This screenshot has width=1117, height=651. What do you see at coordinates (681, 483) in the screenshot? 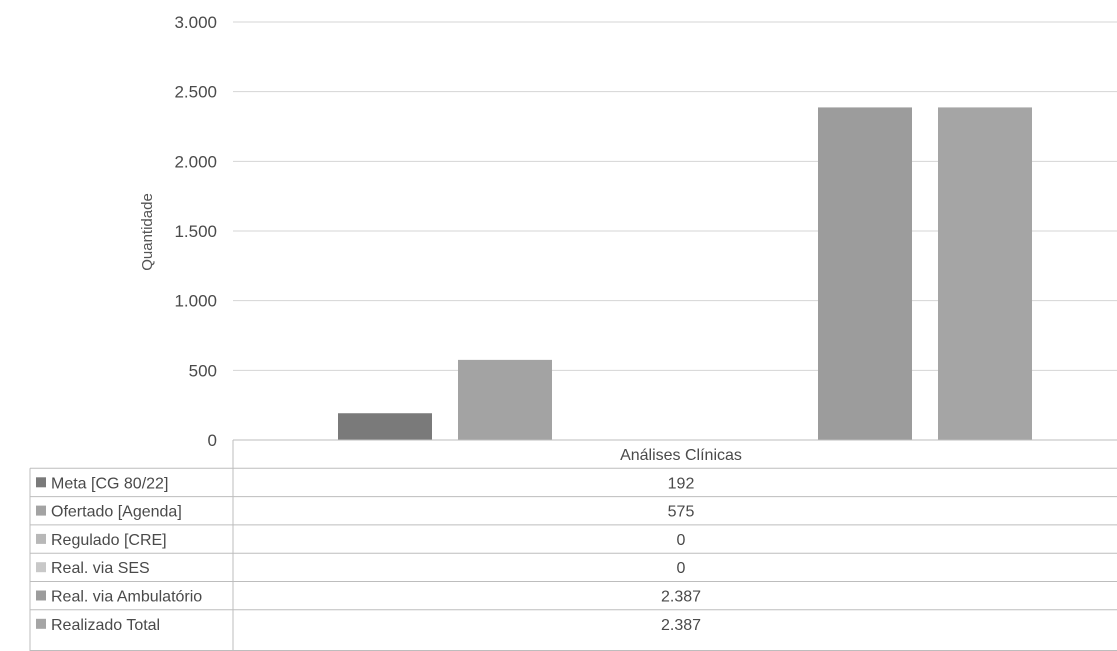
I see `data-label: 192` at bounding box center [681, 483].